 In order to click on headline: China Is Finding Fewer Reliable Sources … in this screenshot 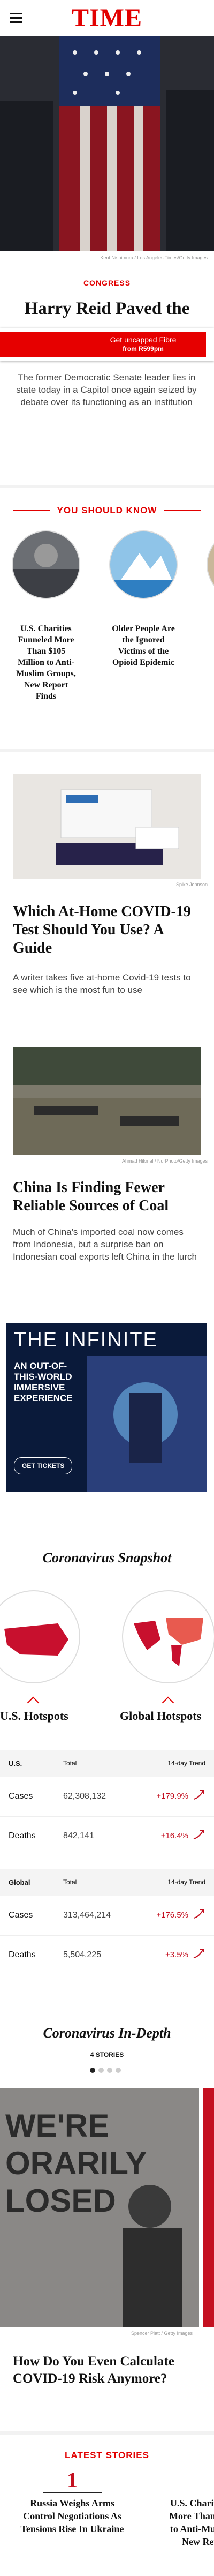, I will do `click(91, 1196)`.